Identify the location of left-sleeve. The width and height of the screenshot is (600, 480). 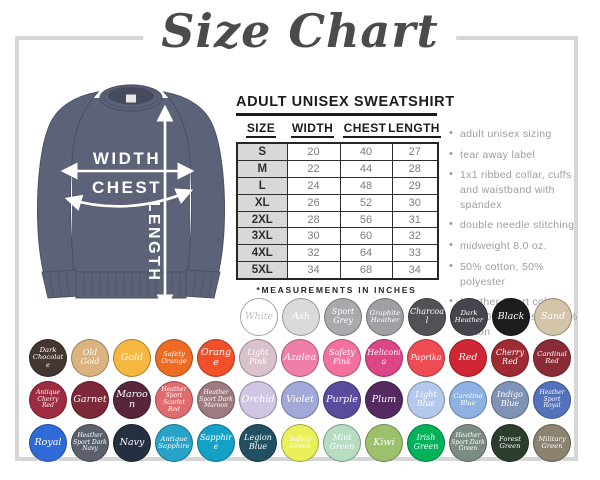
(68, 183).